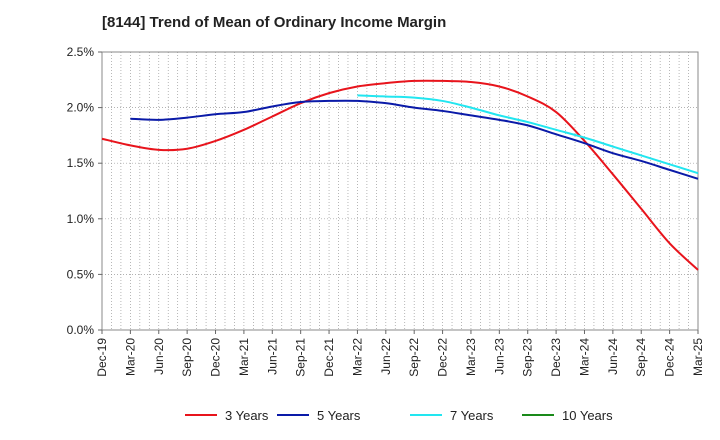 The image size is (720, 440). Describe the element at coordinates (339, 415) in the screenshot. I see `legend-label-5-years: 5 Years` at that location.